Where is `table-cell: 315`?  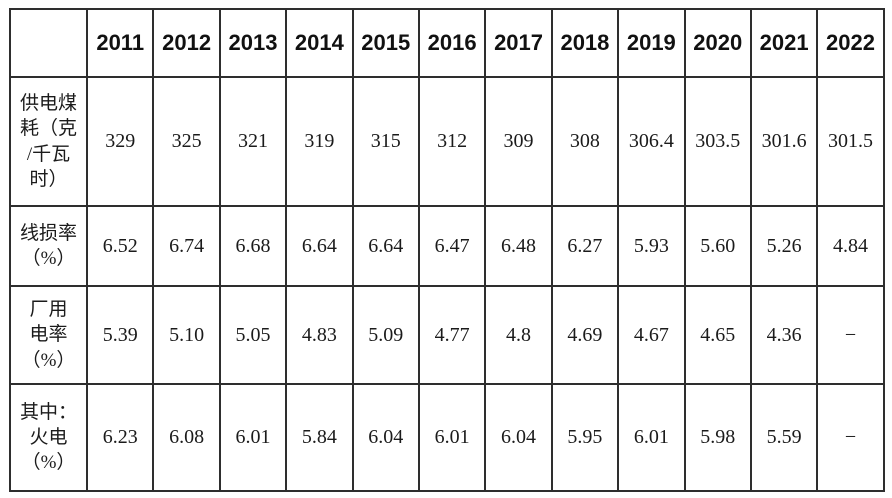
table-cell: 315 is located at coordinates (385, 141).